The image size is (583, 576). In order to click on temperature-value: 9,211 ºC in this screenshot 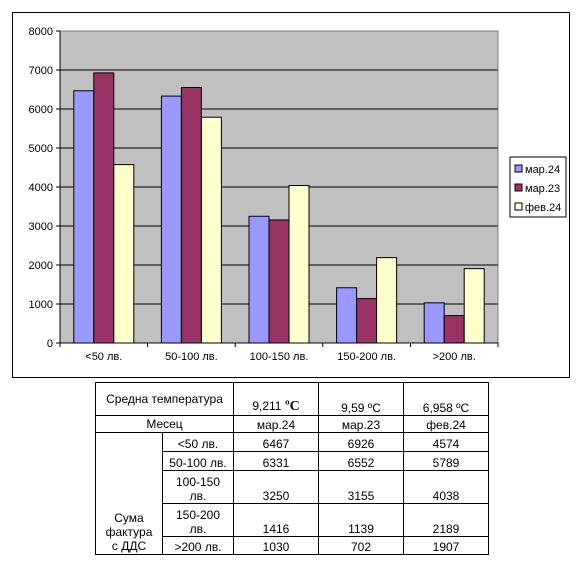, I will do `click(276, 399)`.